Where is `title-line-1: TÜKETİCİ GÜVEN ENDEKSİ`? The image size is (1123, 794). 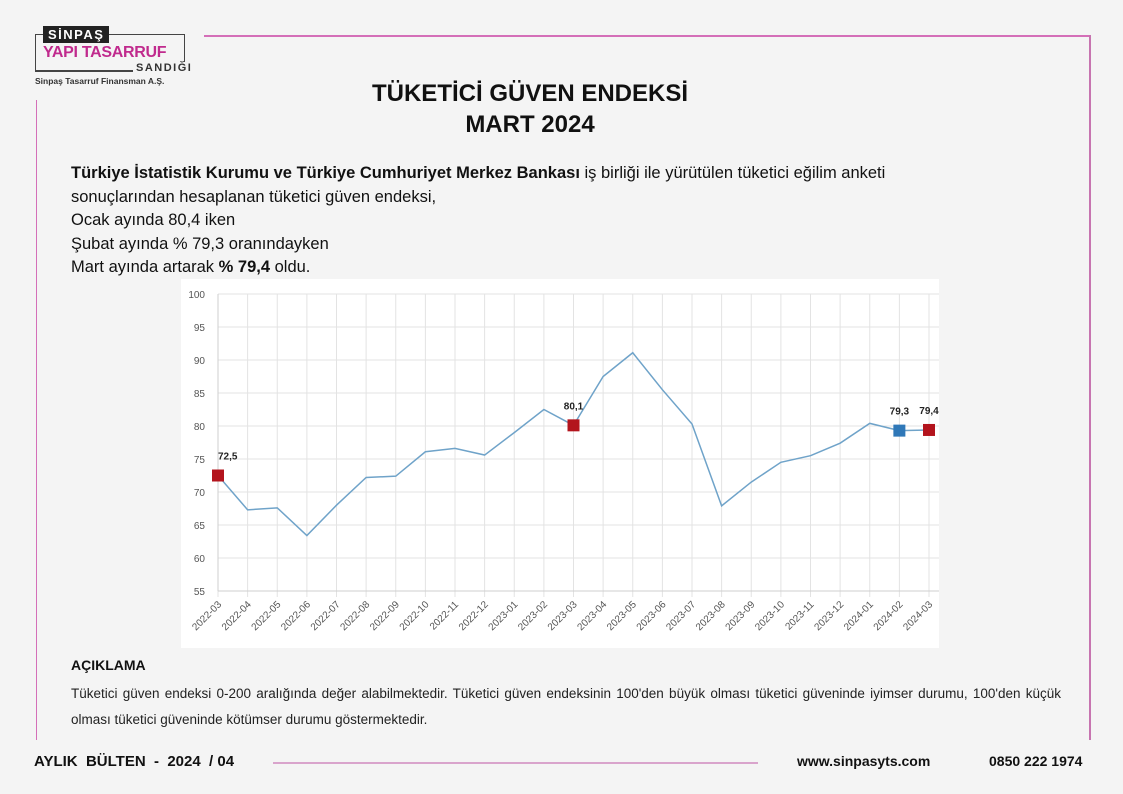
title-line-1: TÜKETİCİ GÜVEN ENDEKSİ is located at coordinates (530, 93).